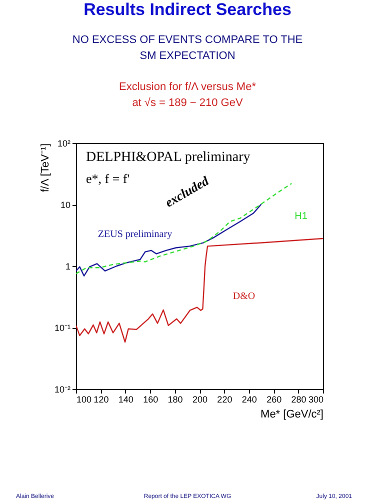 This screenshot has height=500, width=375. Describe the element at coordinates (188, 87) in the screenshot. I see `text: Exclusion for f/Λ versus Me*` at that location.